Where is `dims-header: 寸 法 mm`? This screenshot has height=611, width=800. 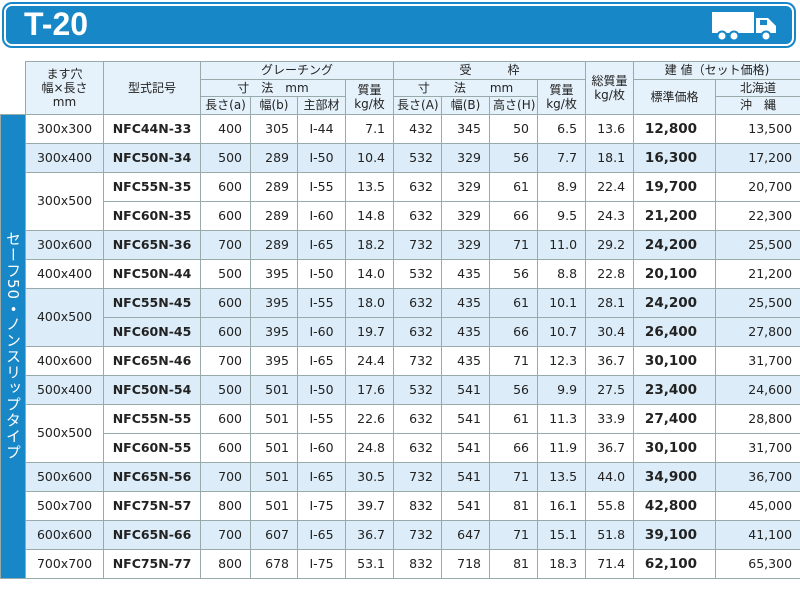 dims-header: 寸 法 mm is located at coordinates (466, 87).